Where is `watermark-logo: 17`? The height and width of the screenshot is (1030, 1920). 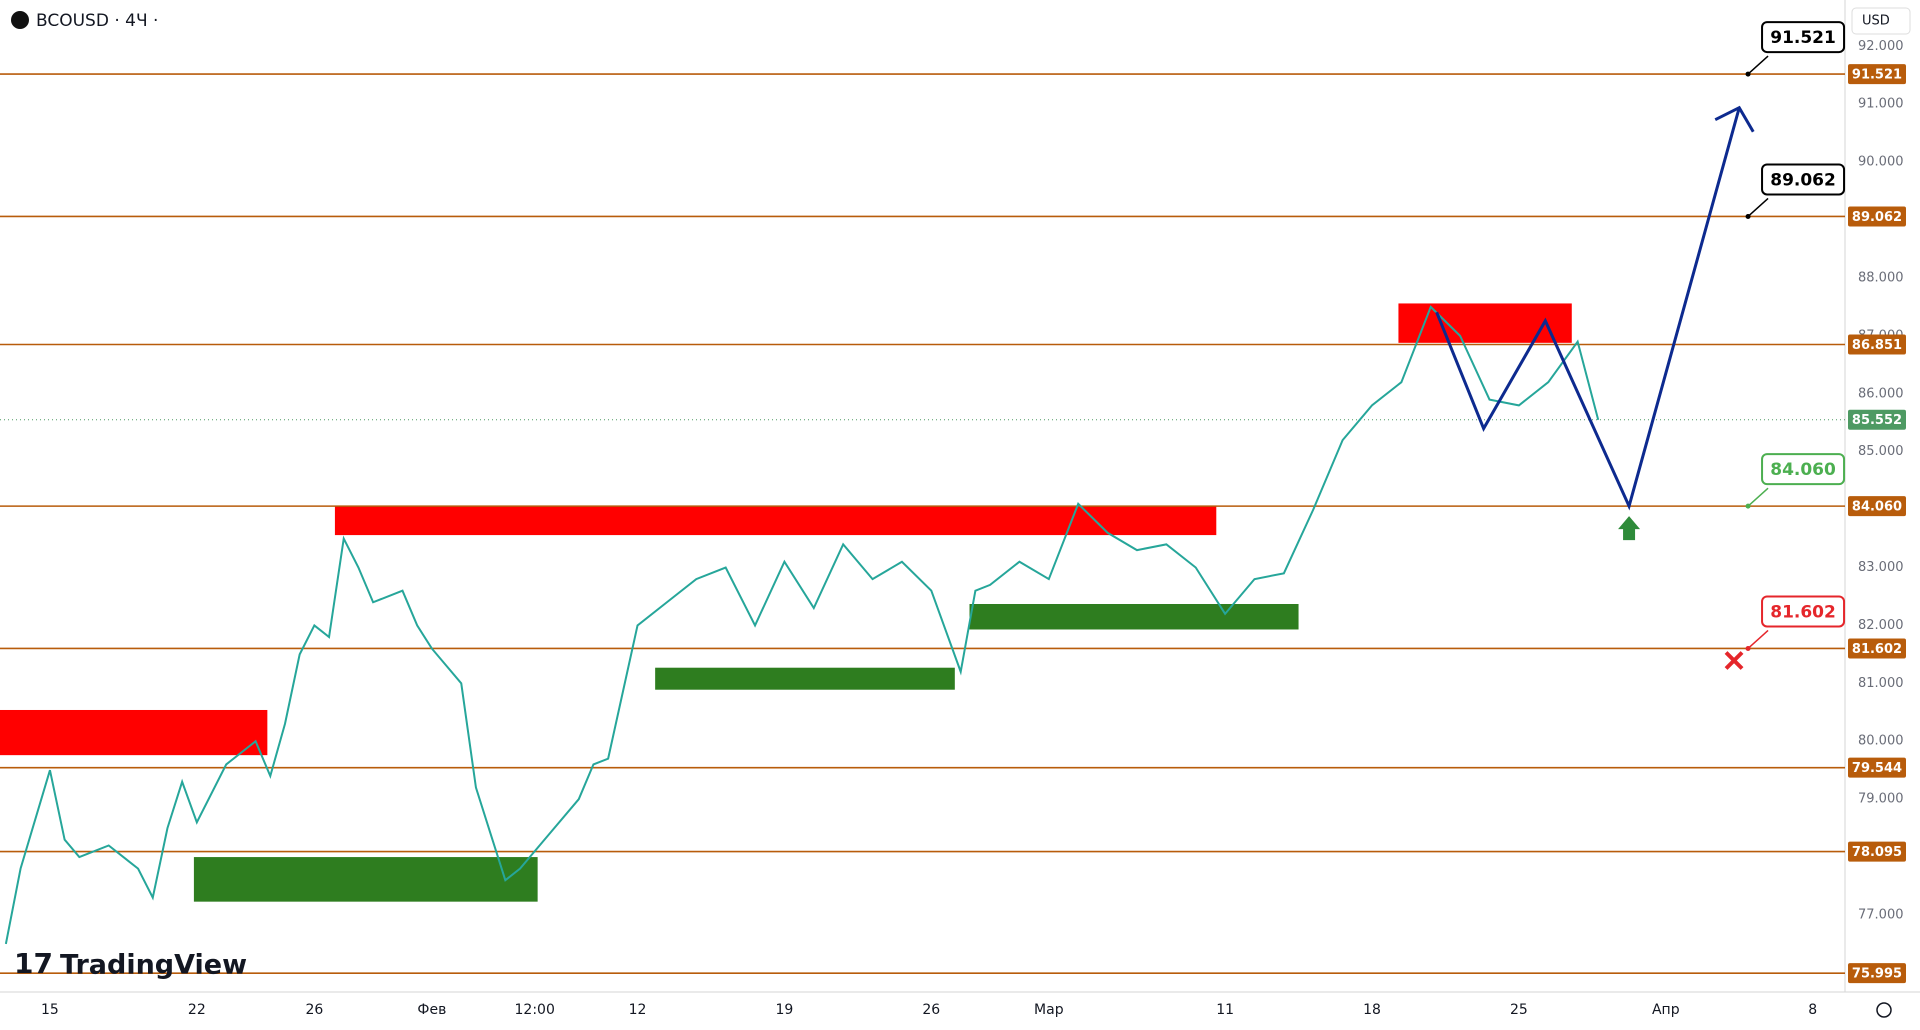
watermark-logo: 17 is located at coordinates (33, 963).